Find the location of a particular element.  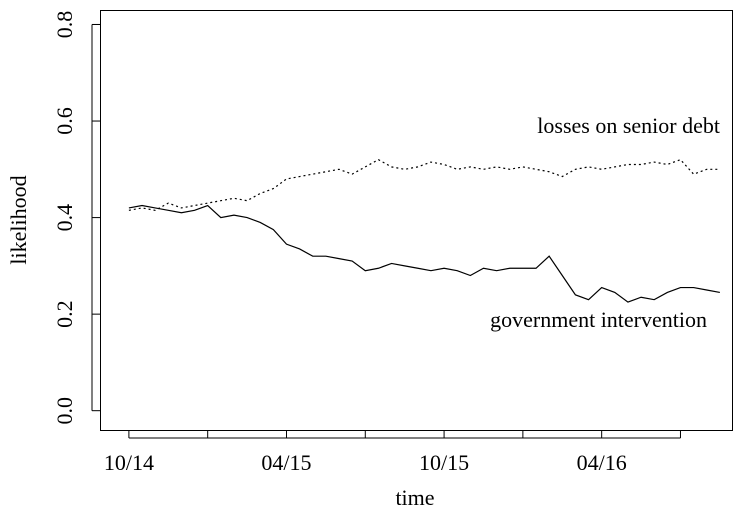

y-tick-label: 0.8 is located at coordinates (64, 24).